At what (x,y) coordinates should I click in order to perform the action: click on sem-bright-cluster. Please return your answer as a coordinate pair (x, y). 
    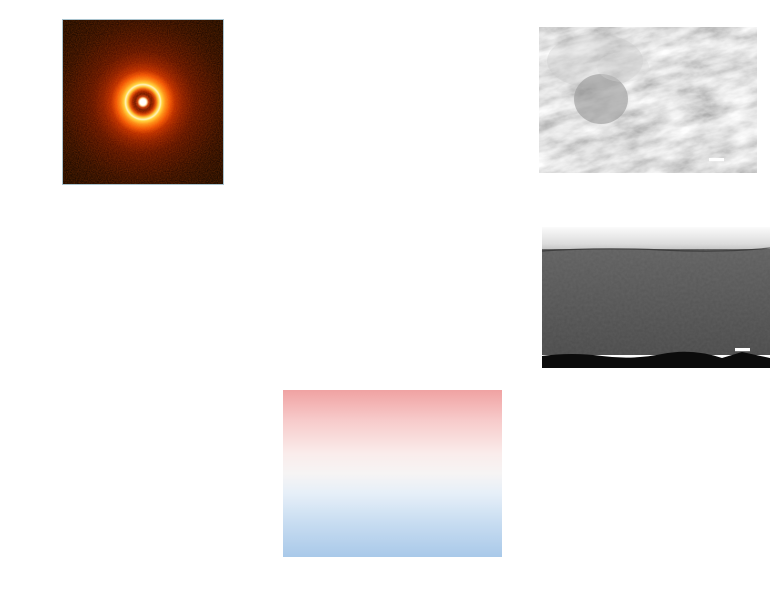
    Looking at the image, I should click on (595, 61).